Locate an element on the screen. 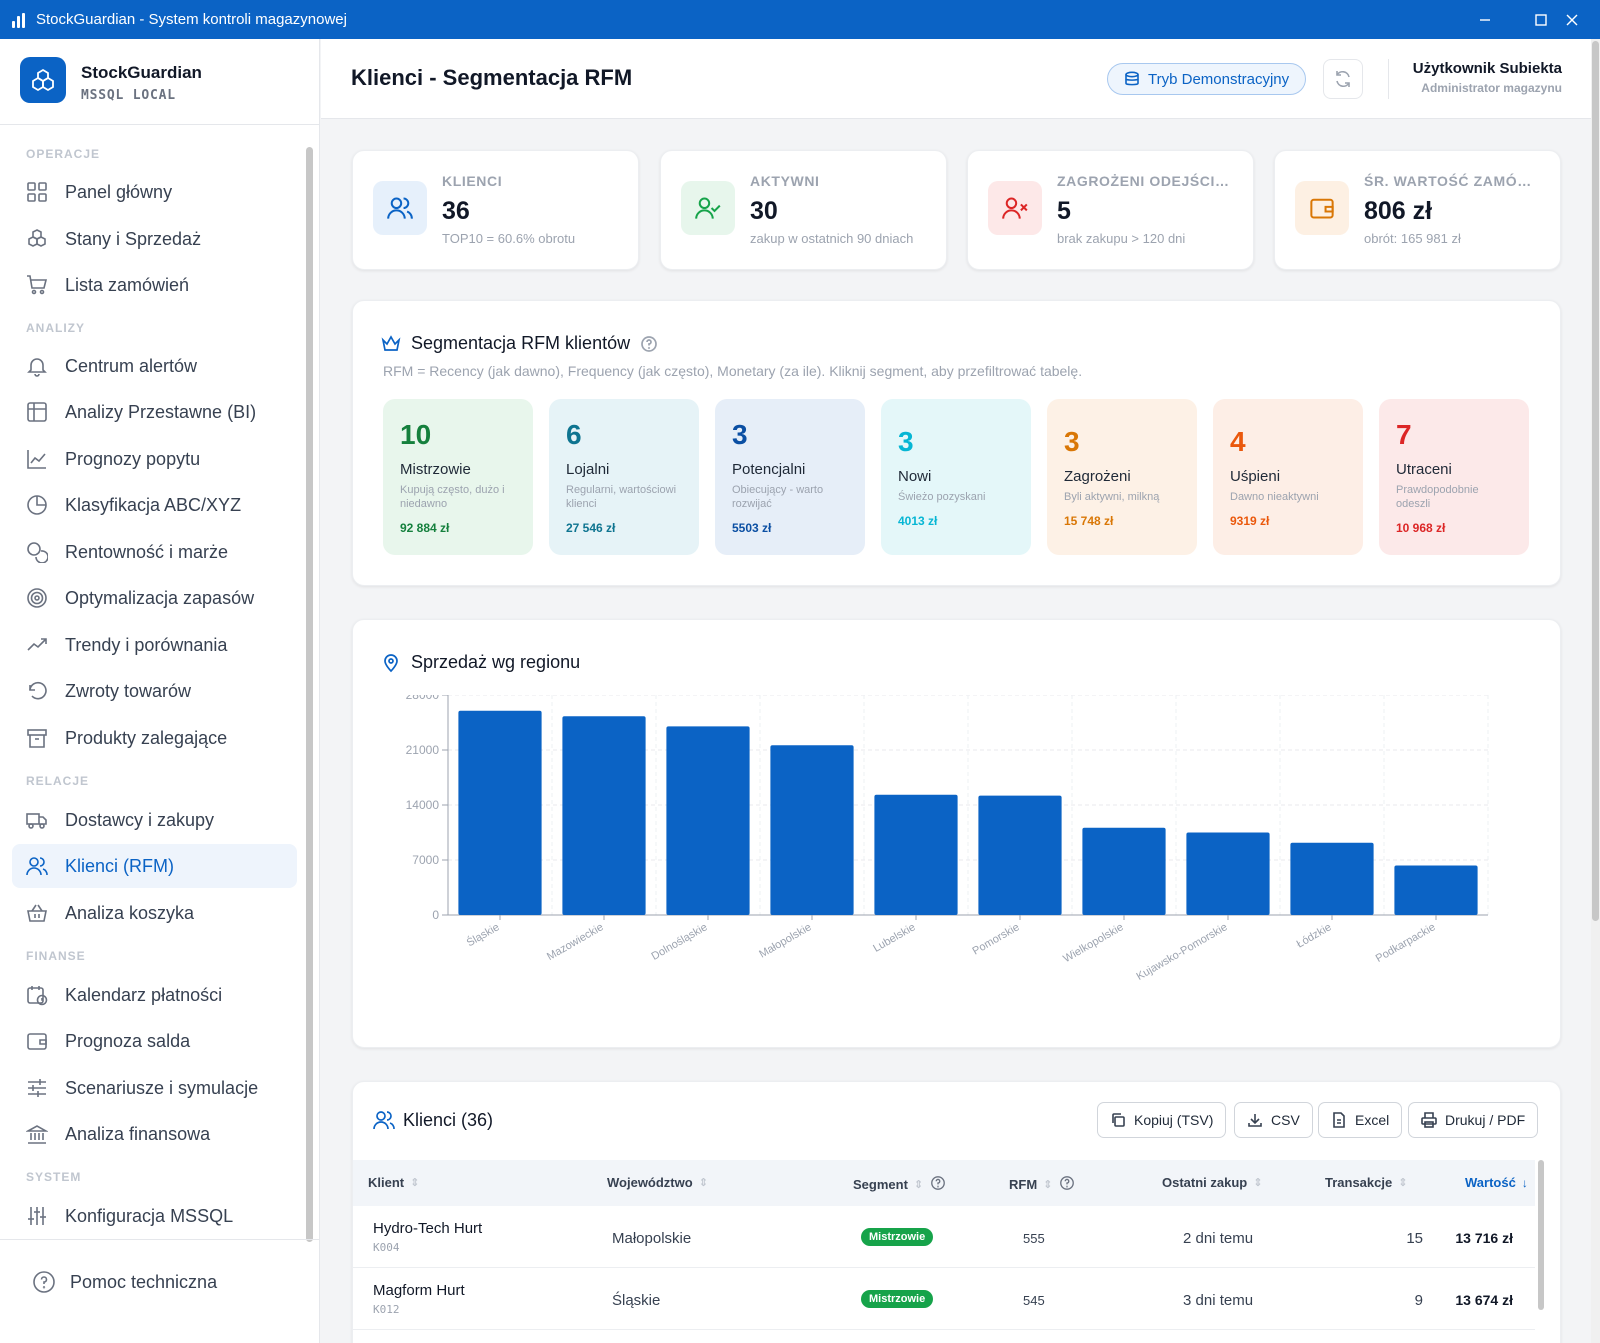 This screenshot has height=1343, width=1600. sidebar-item-koszyk: Analiza koszyka is located at coordinates (154, 913).